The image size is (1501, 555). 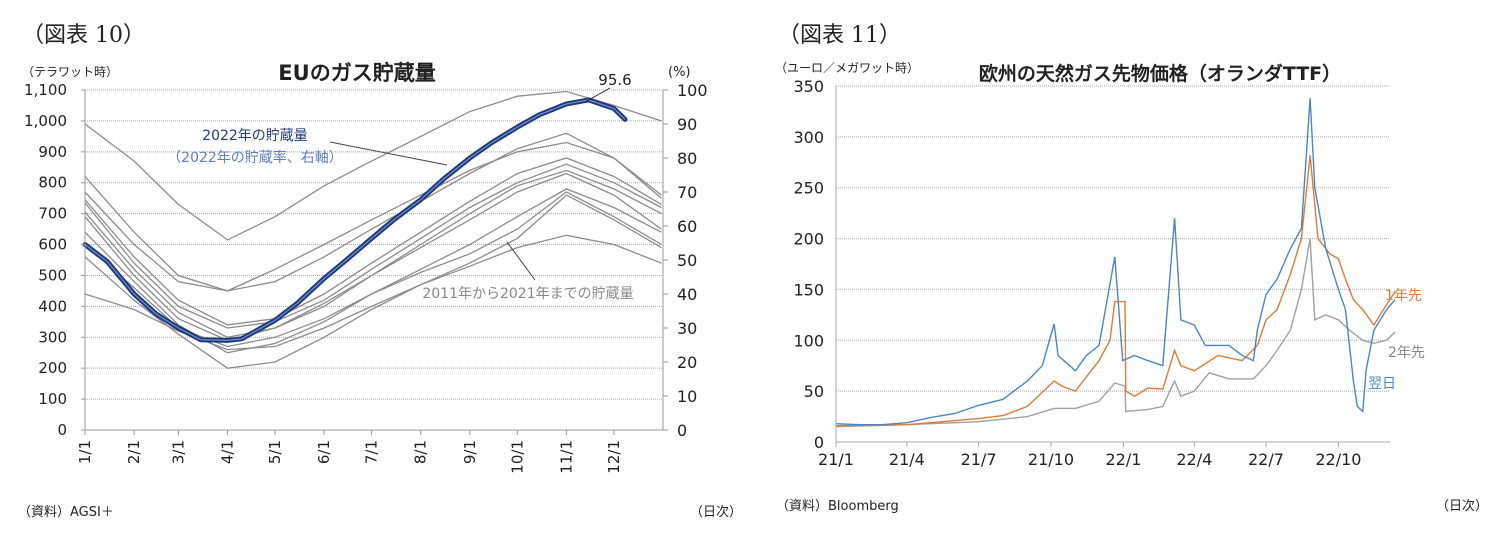 What do you see at coordinates (45, 121) in the screenshot?
I see `y-tick-label: 1,000` at bounding box center [45, 121].